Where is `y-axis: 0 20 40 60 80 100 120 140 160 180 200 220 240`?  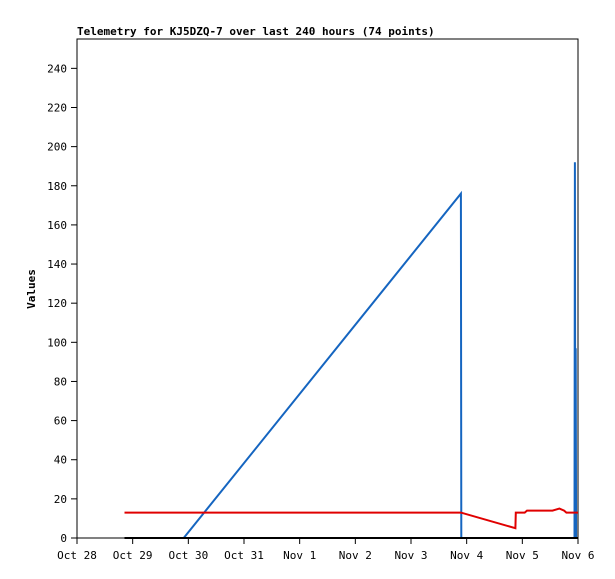
y-axis: 0 20 40 60 80 100 120 140 160 180 200 220 240 is located at coordinates (62, 303).